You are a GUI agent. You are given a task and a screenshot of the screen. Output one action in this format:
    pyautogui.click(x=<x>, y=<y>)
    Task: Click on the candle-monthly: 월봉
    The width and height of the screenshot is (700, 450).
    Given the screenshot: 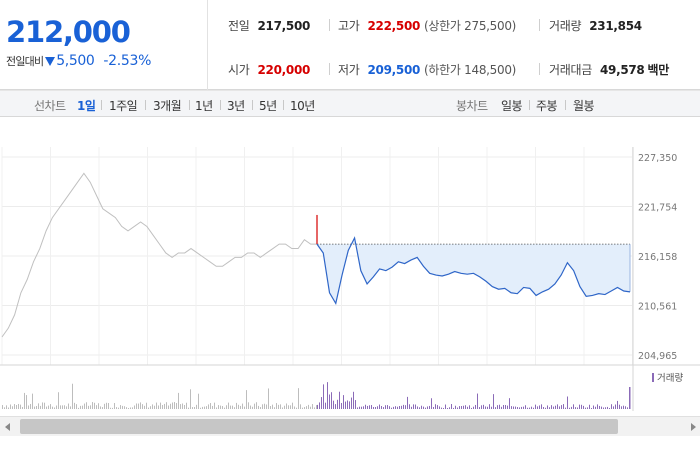 What is the action you would take?
    pyautogui.click(x=584, y=106)
    